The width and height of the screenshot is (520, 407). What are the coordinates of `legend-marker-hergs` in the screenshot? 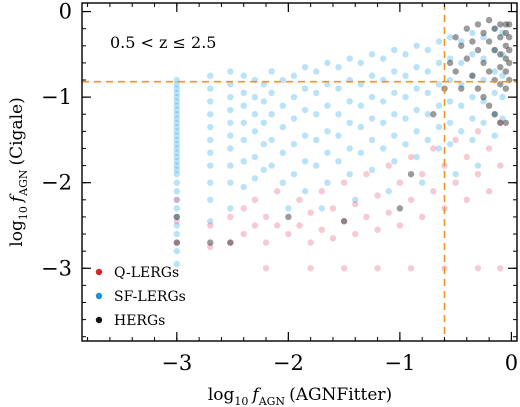 It's located at (99, 320).